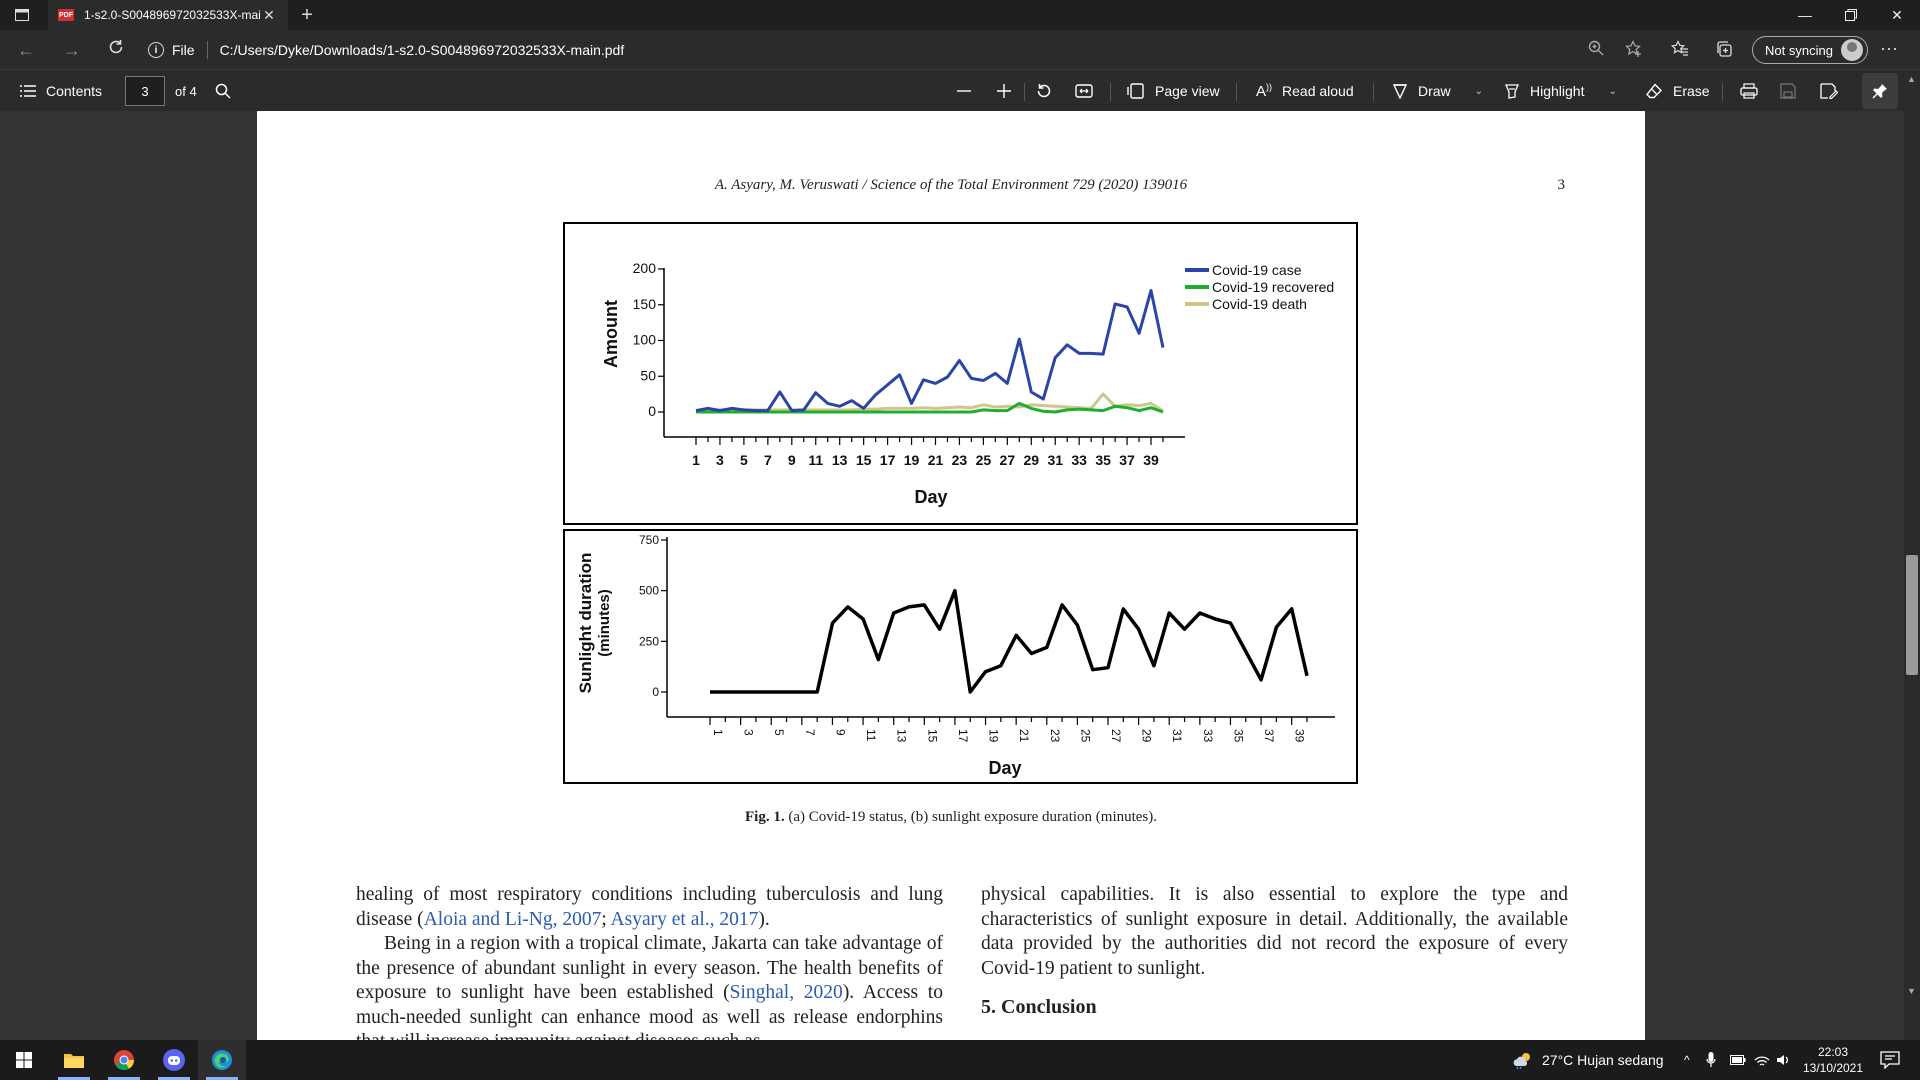 This screenshot has height=1080, width=1920. What do you see at coordinates (649, 591) in the screenshot?
I see `y-tick-label: 500` at bounding box center [649, 591].